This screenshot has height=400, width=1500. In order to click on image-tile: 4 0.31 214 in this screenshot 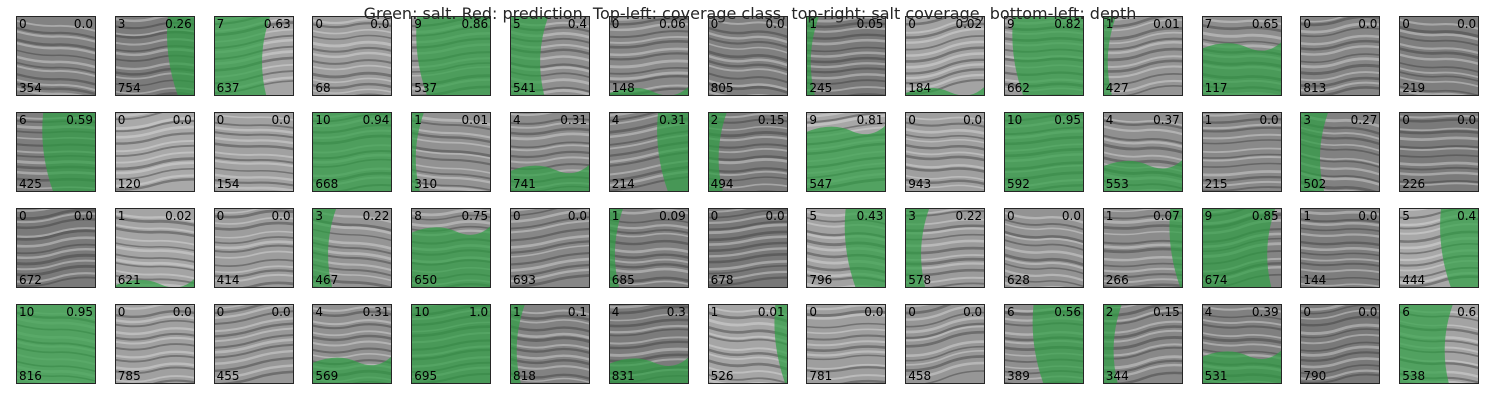, I will do `click(648, 152)`.